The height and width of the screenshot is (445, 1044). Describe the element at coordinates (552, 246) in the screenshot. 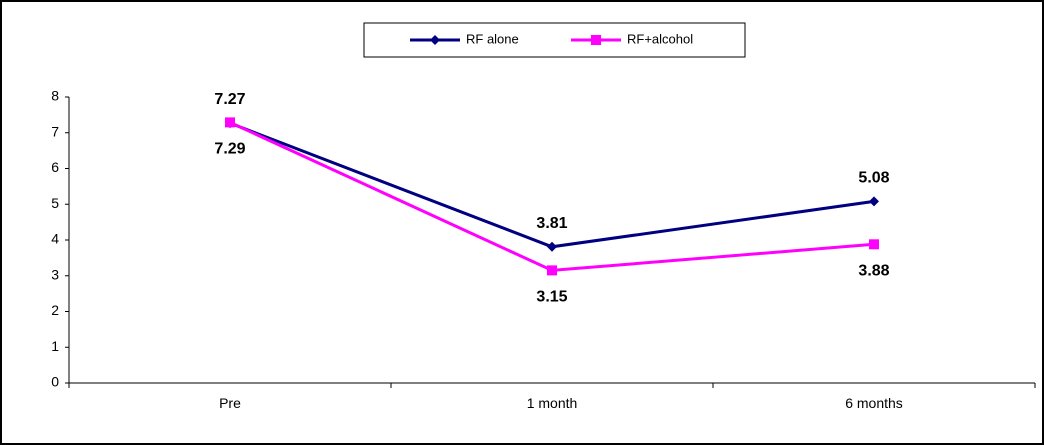

I see `point-rf-alone-1-month` at that location.